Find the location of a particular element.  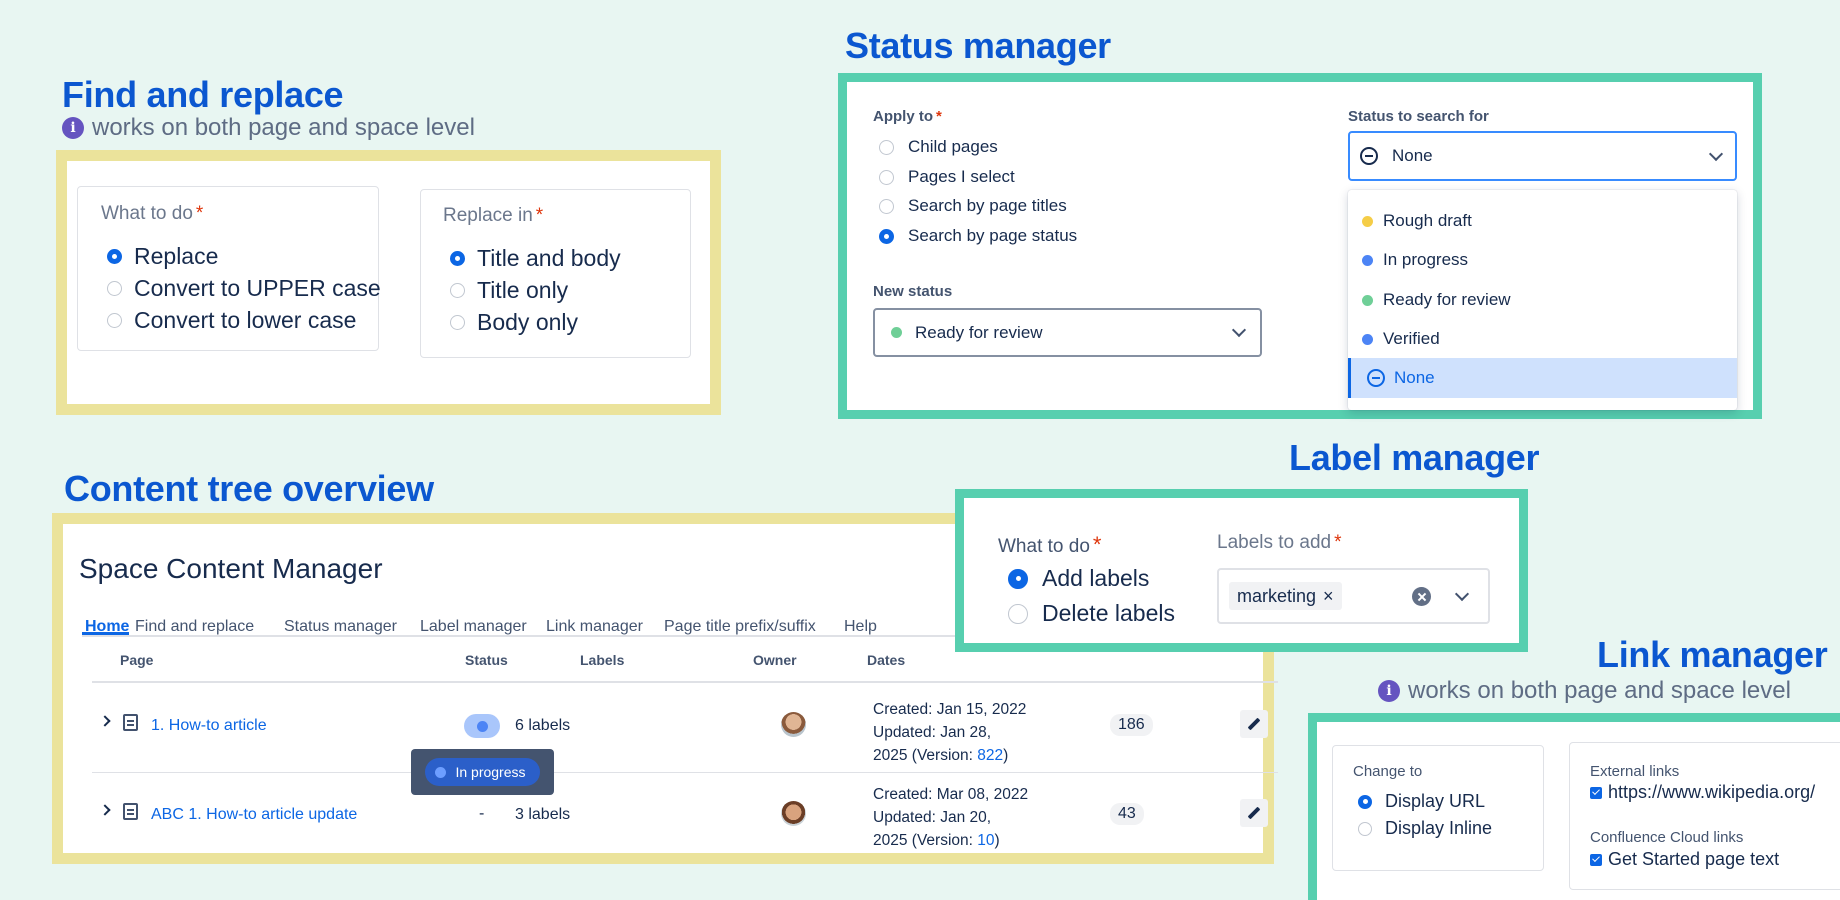

find-replace-note: i works on both page and space level is located at coordinates (268, 128).